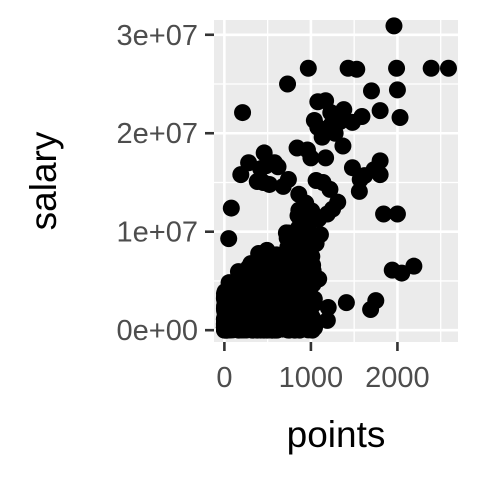 The image size is (480, 480). I want to click on x-axis-tick-labels: 0 1000 2000, so click(322, 378).